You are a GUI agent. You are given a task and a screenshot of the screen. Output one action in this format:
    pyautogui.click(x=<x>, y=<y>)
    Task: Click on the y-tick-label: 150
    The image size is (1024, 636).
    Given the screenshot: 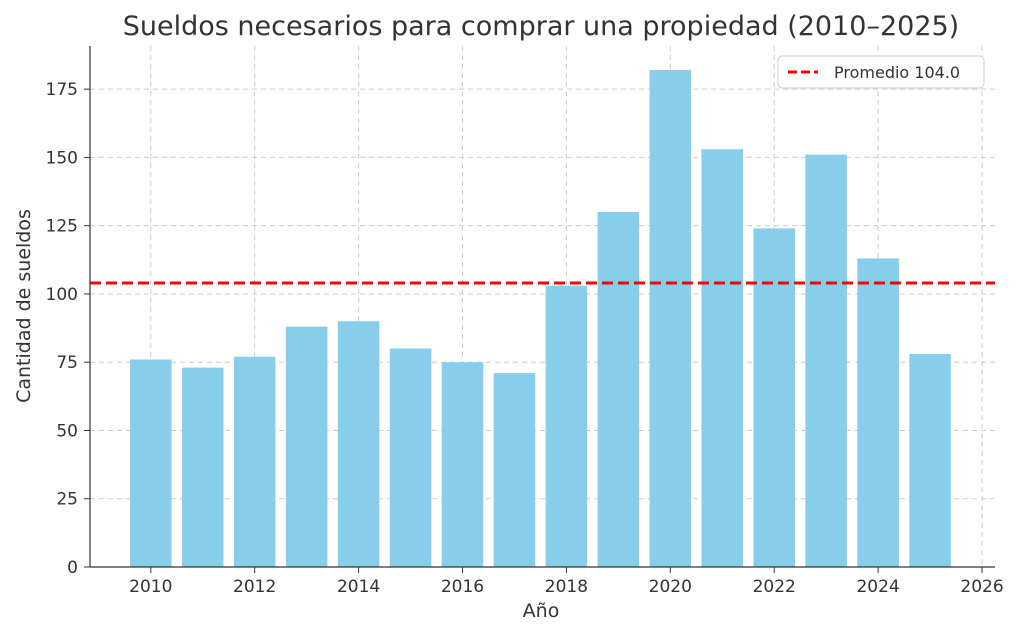 What is the action you would take?
    pyautogui.click(x=62, y=158)
    